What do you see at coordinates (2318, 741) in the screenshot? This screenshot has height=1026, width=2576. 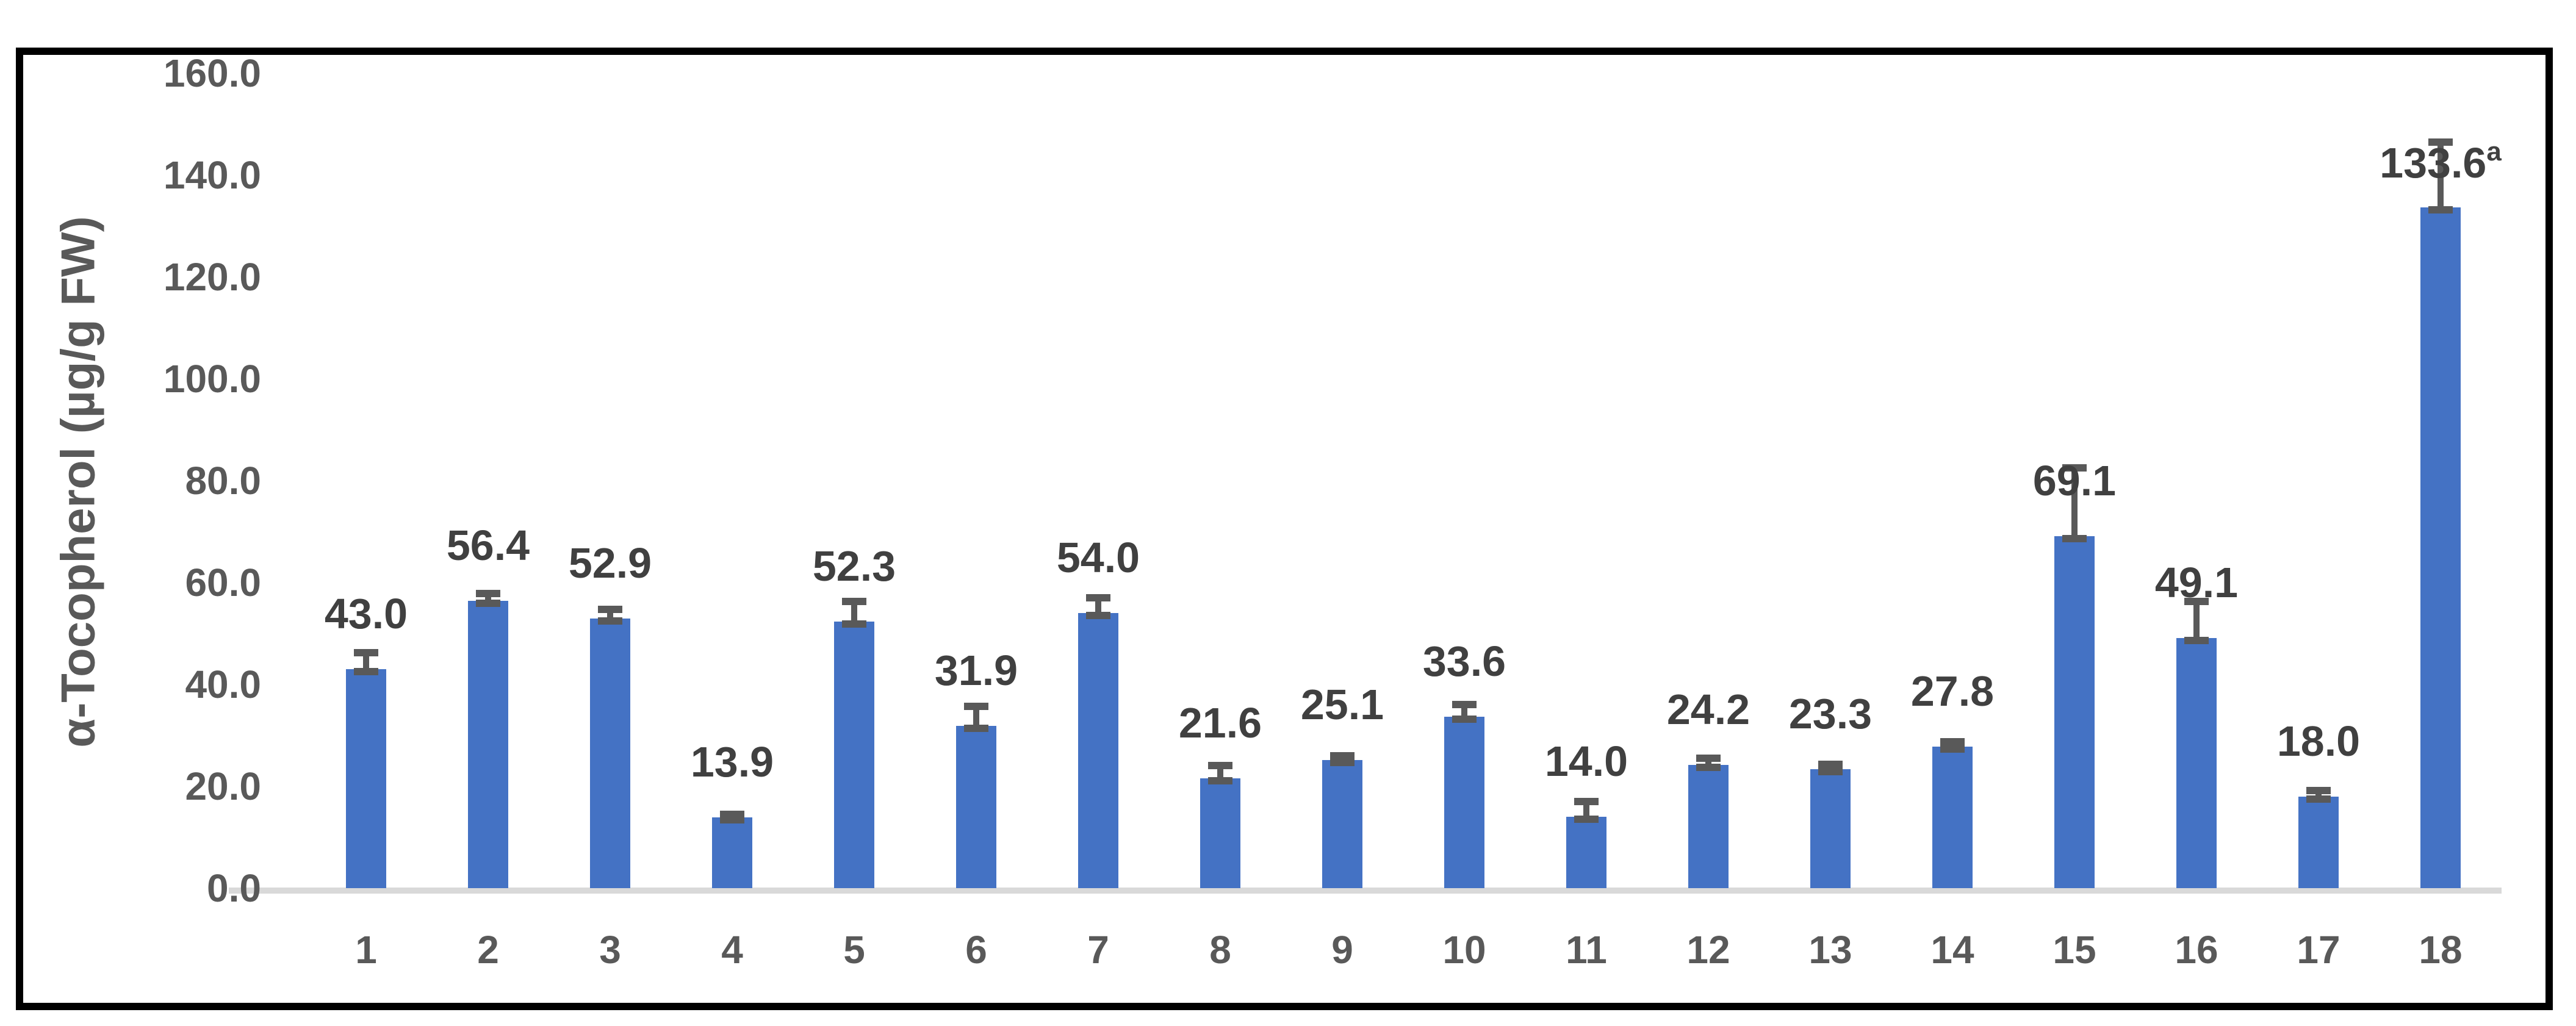 I see `bar-value-label: 18.0` at bounding box center [2318, 741].